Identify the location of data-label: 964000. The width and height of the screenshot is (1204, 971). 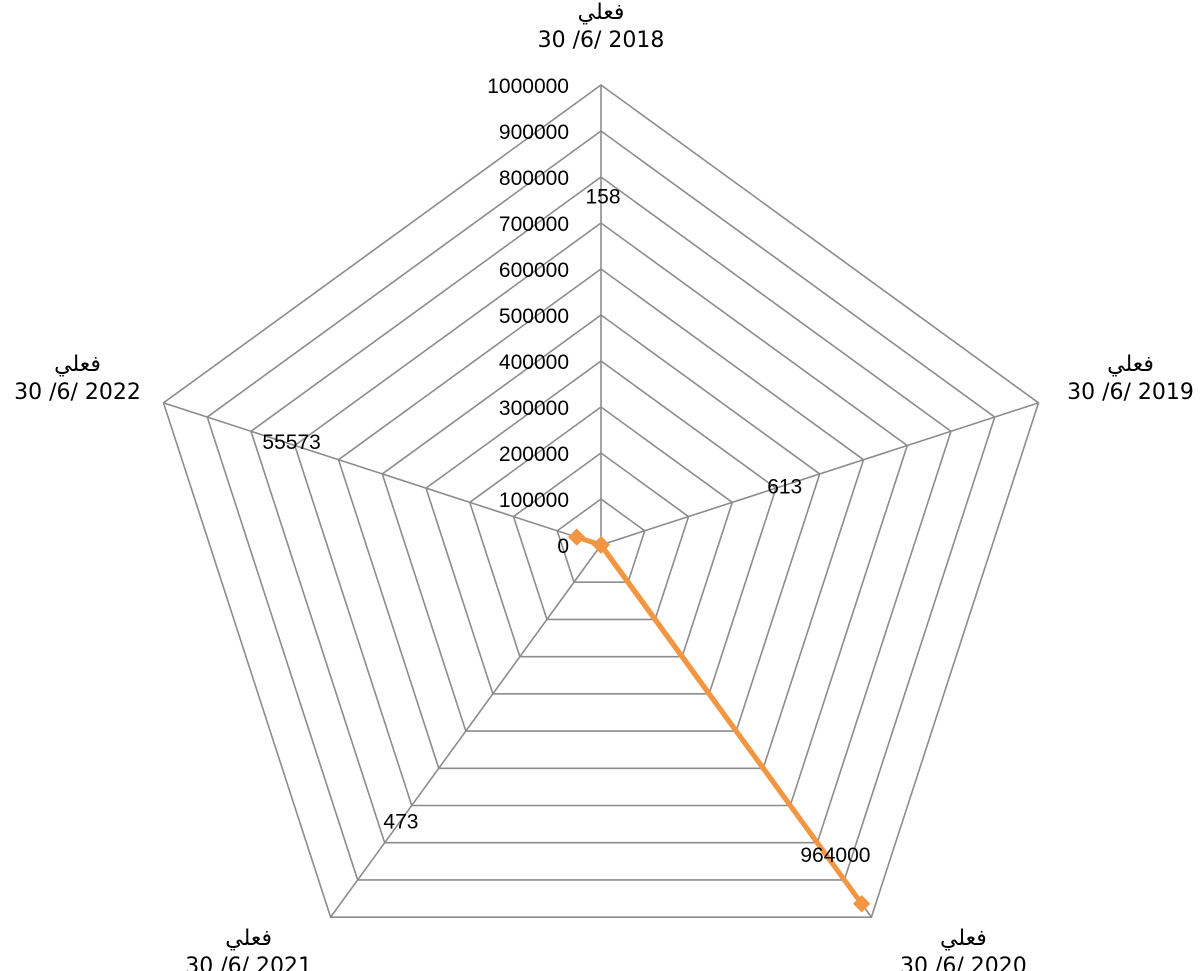
(835, 855).